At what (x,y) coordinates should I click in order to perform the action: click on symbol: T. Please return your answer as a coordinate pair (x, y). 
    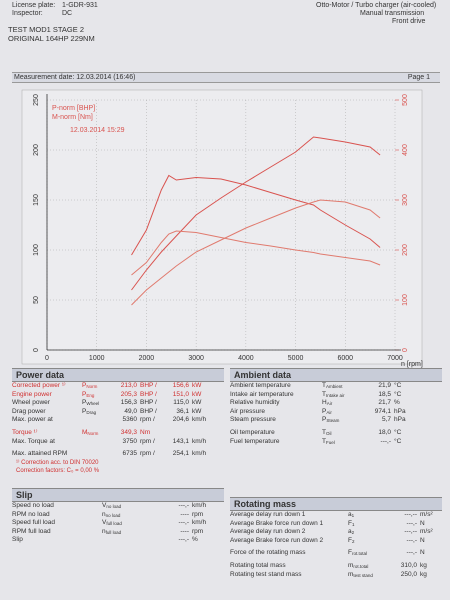
    Looking at the image, I should click on (324, 385).